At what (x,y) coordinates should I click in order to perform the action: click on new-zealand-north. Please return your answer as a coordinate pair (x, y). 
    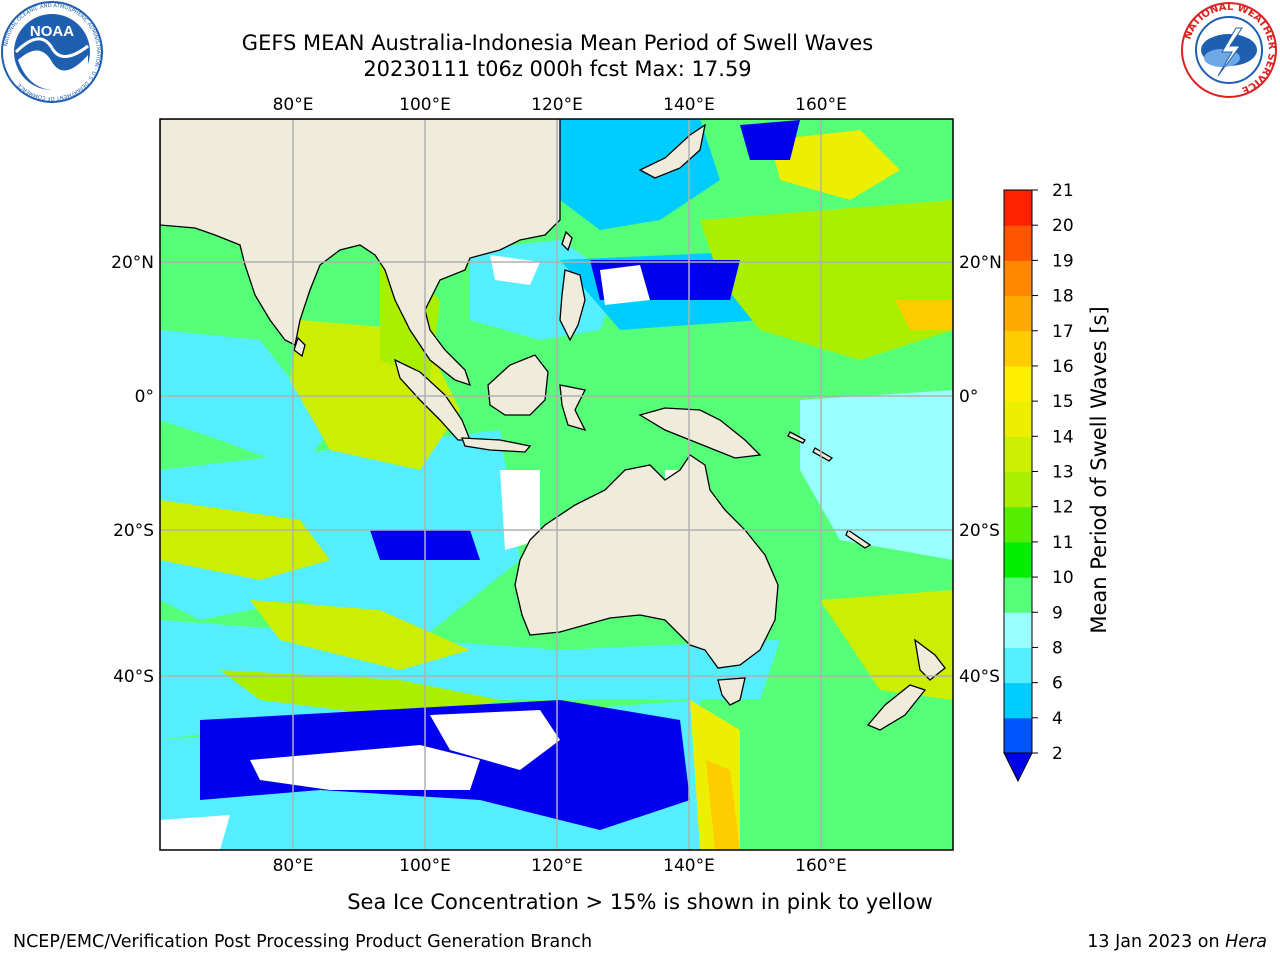
    Looking at the image, I should click on (930, 659).